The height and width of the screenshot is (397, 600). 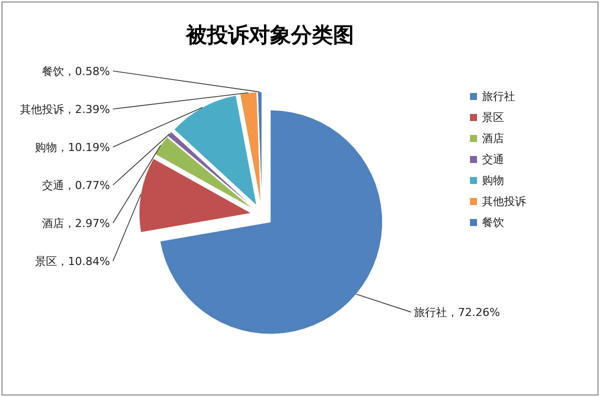 I want to click on legend-label: 旅行社, so click(x=498, y=96).